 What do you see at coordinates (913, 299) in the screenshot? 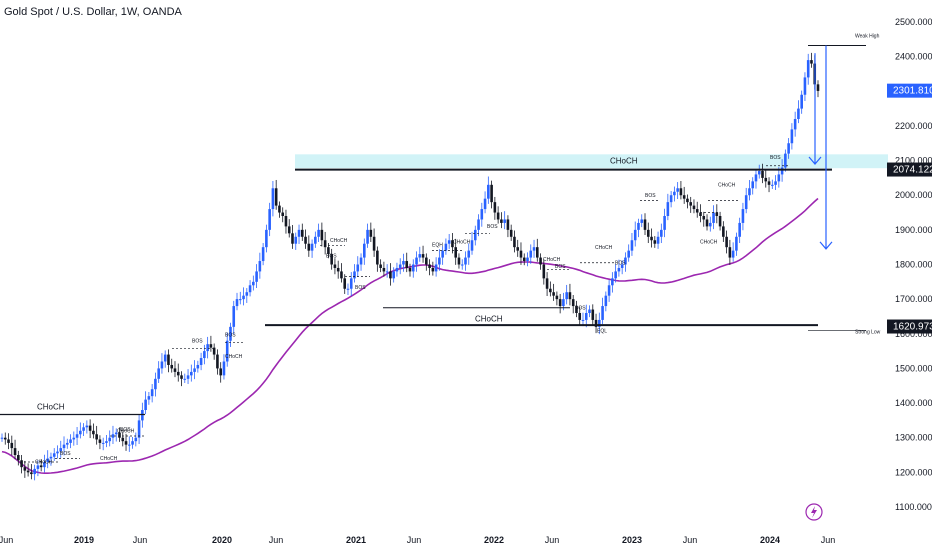
I see `price-tick-label: 1700.000` at bounding box center [913, 299].